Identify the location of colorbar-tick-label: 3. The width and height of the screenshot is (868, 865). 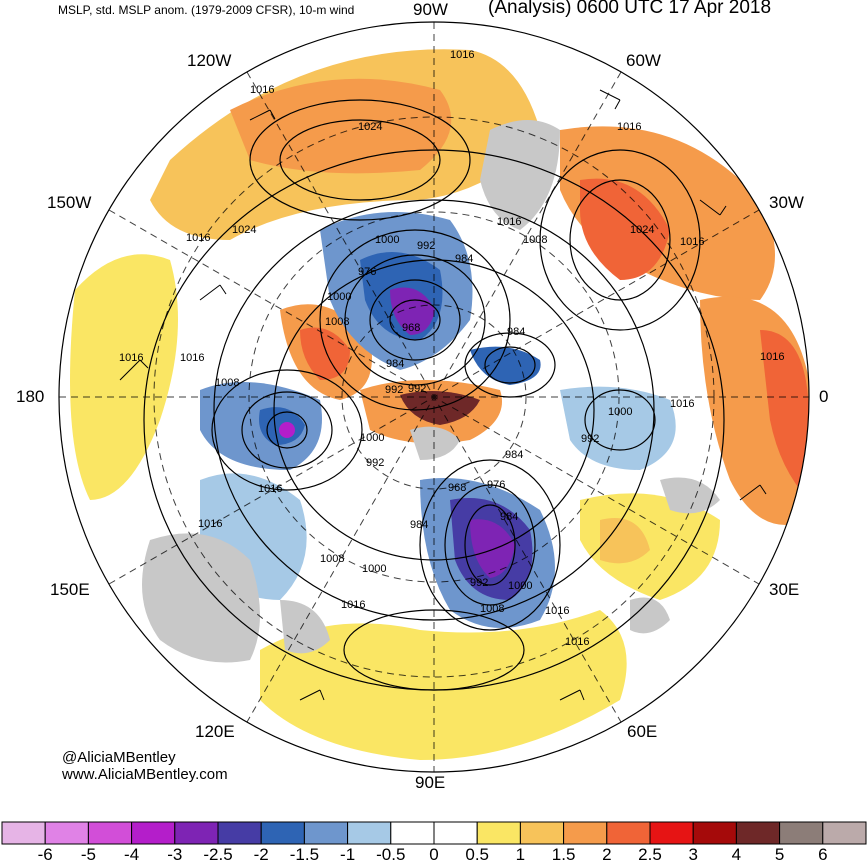
(693, 854).